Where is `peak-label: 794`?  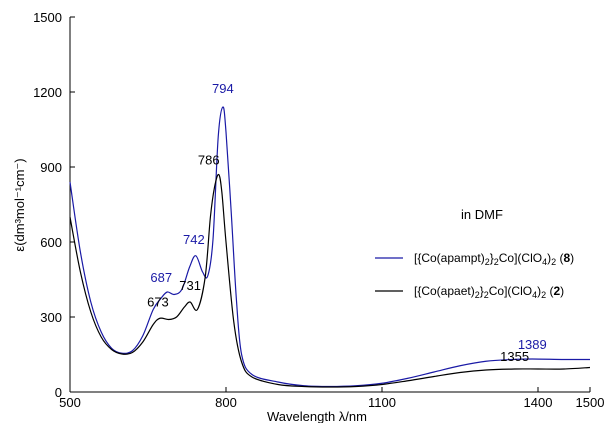 peak-label: 794 is located at coordinates (223, 88).